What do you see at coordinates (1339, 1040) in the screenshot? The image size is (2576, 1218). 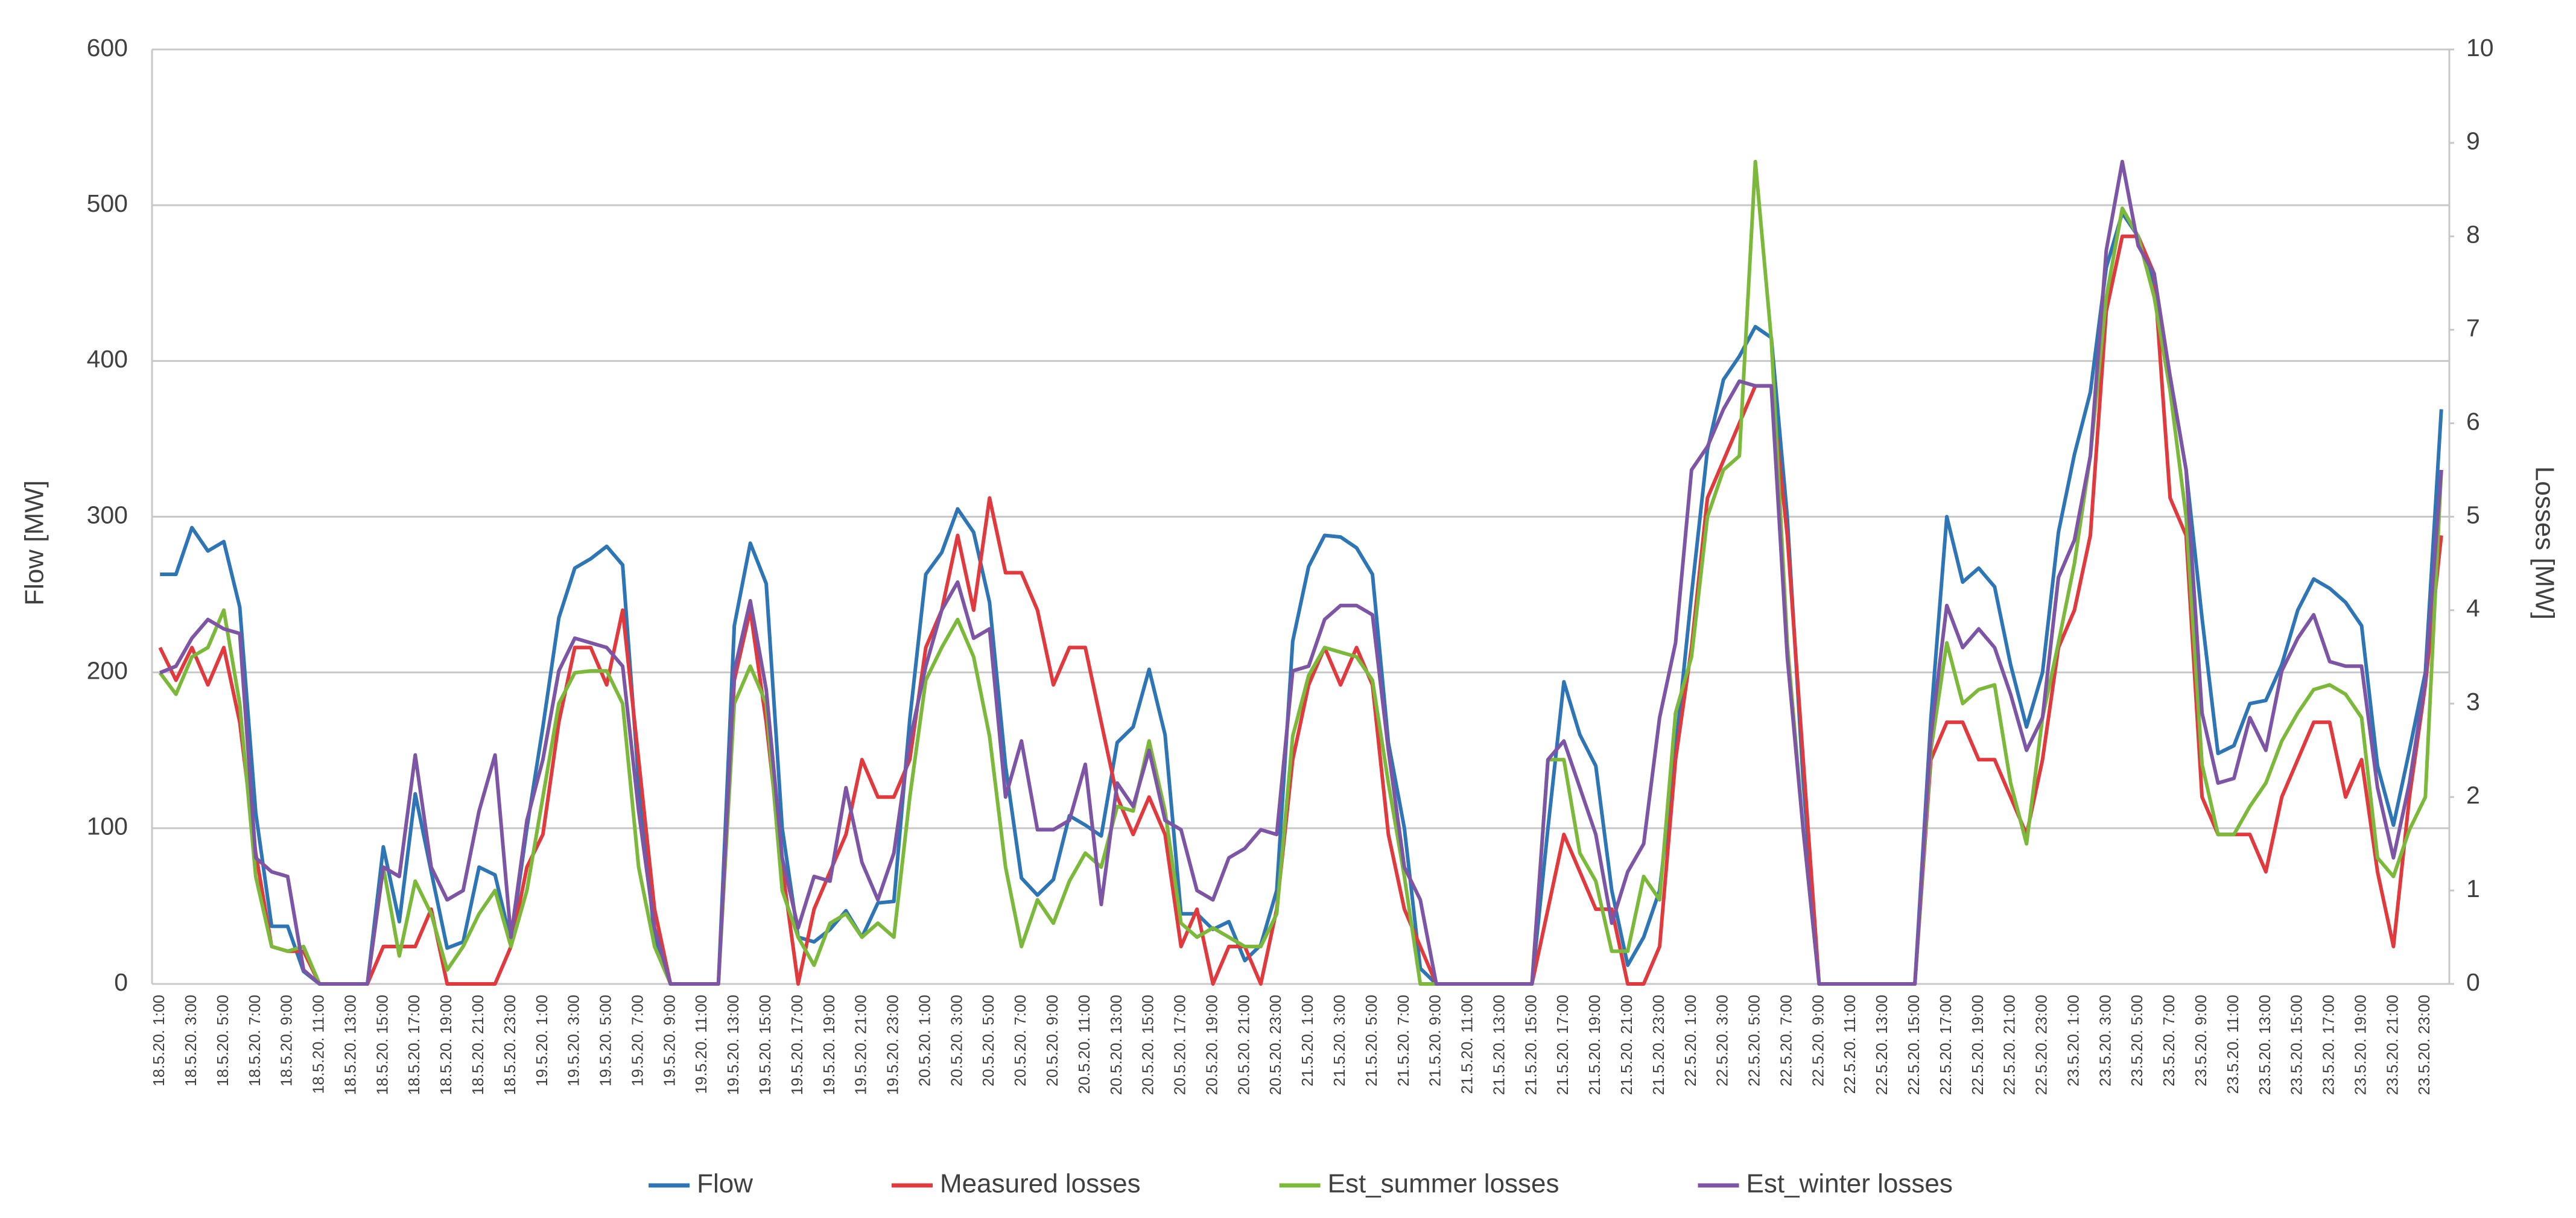 I see `x-tick-label: 21.5.20. 3:00` at bounding box center [1339, 1040].